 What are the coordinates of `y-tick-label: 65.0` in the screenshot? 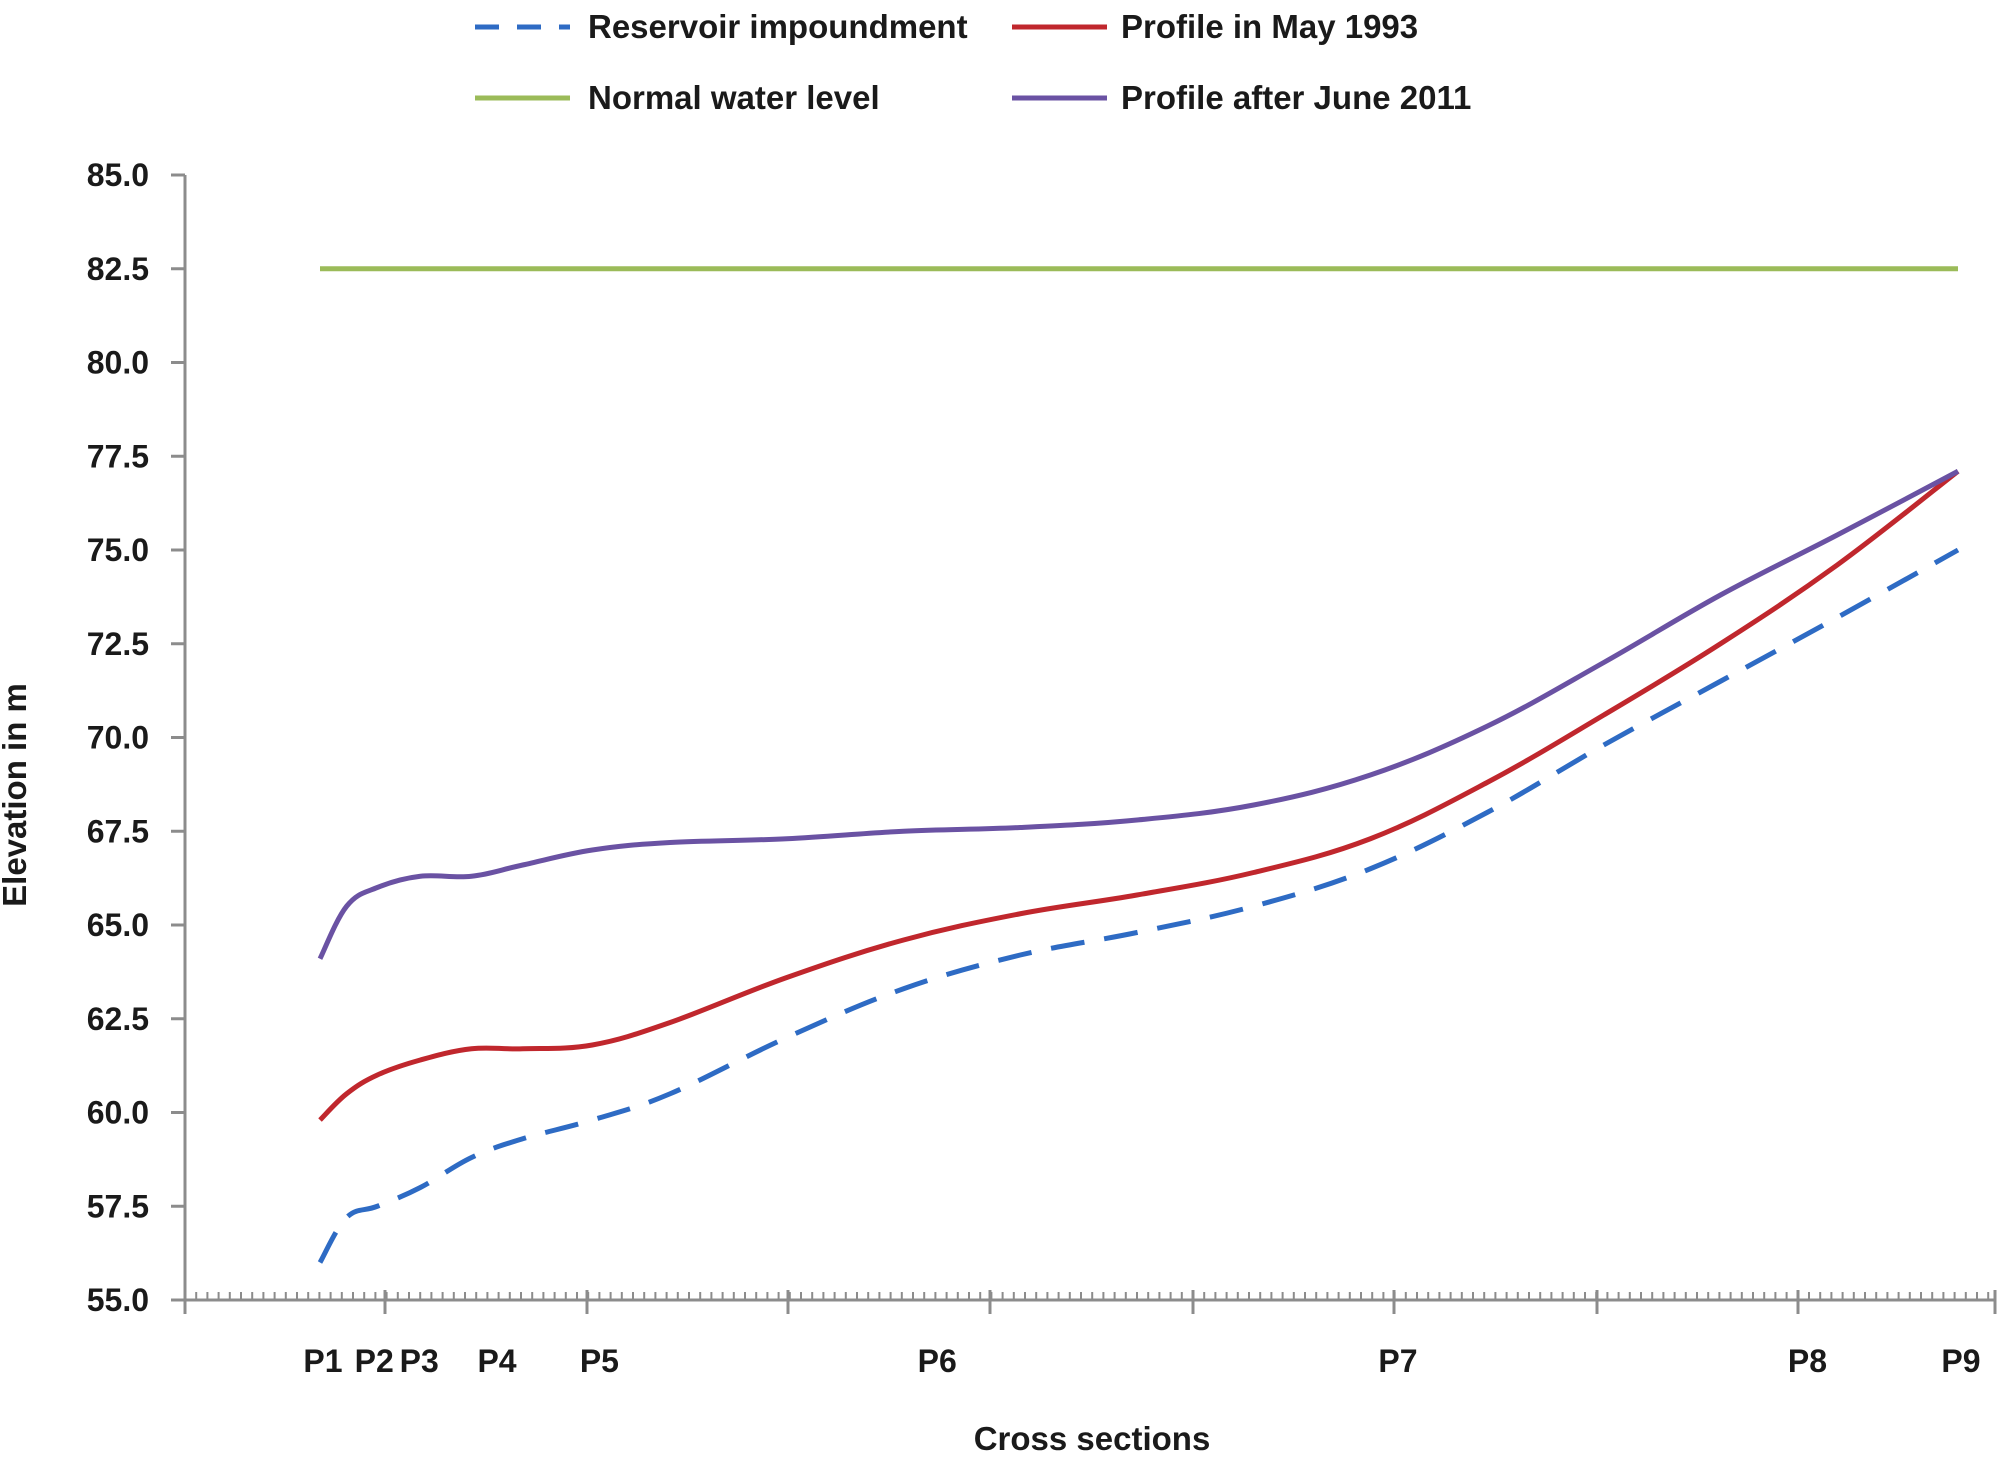 It's located at (118, 925).